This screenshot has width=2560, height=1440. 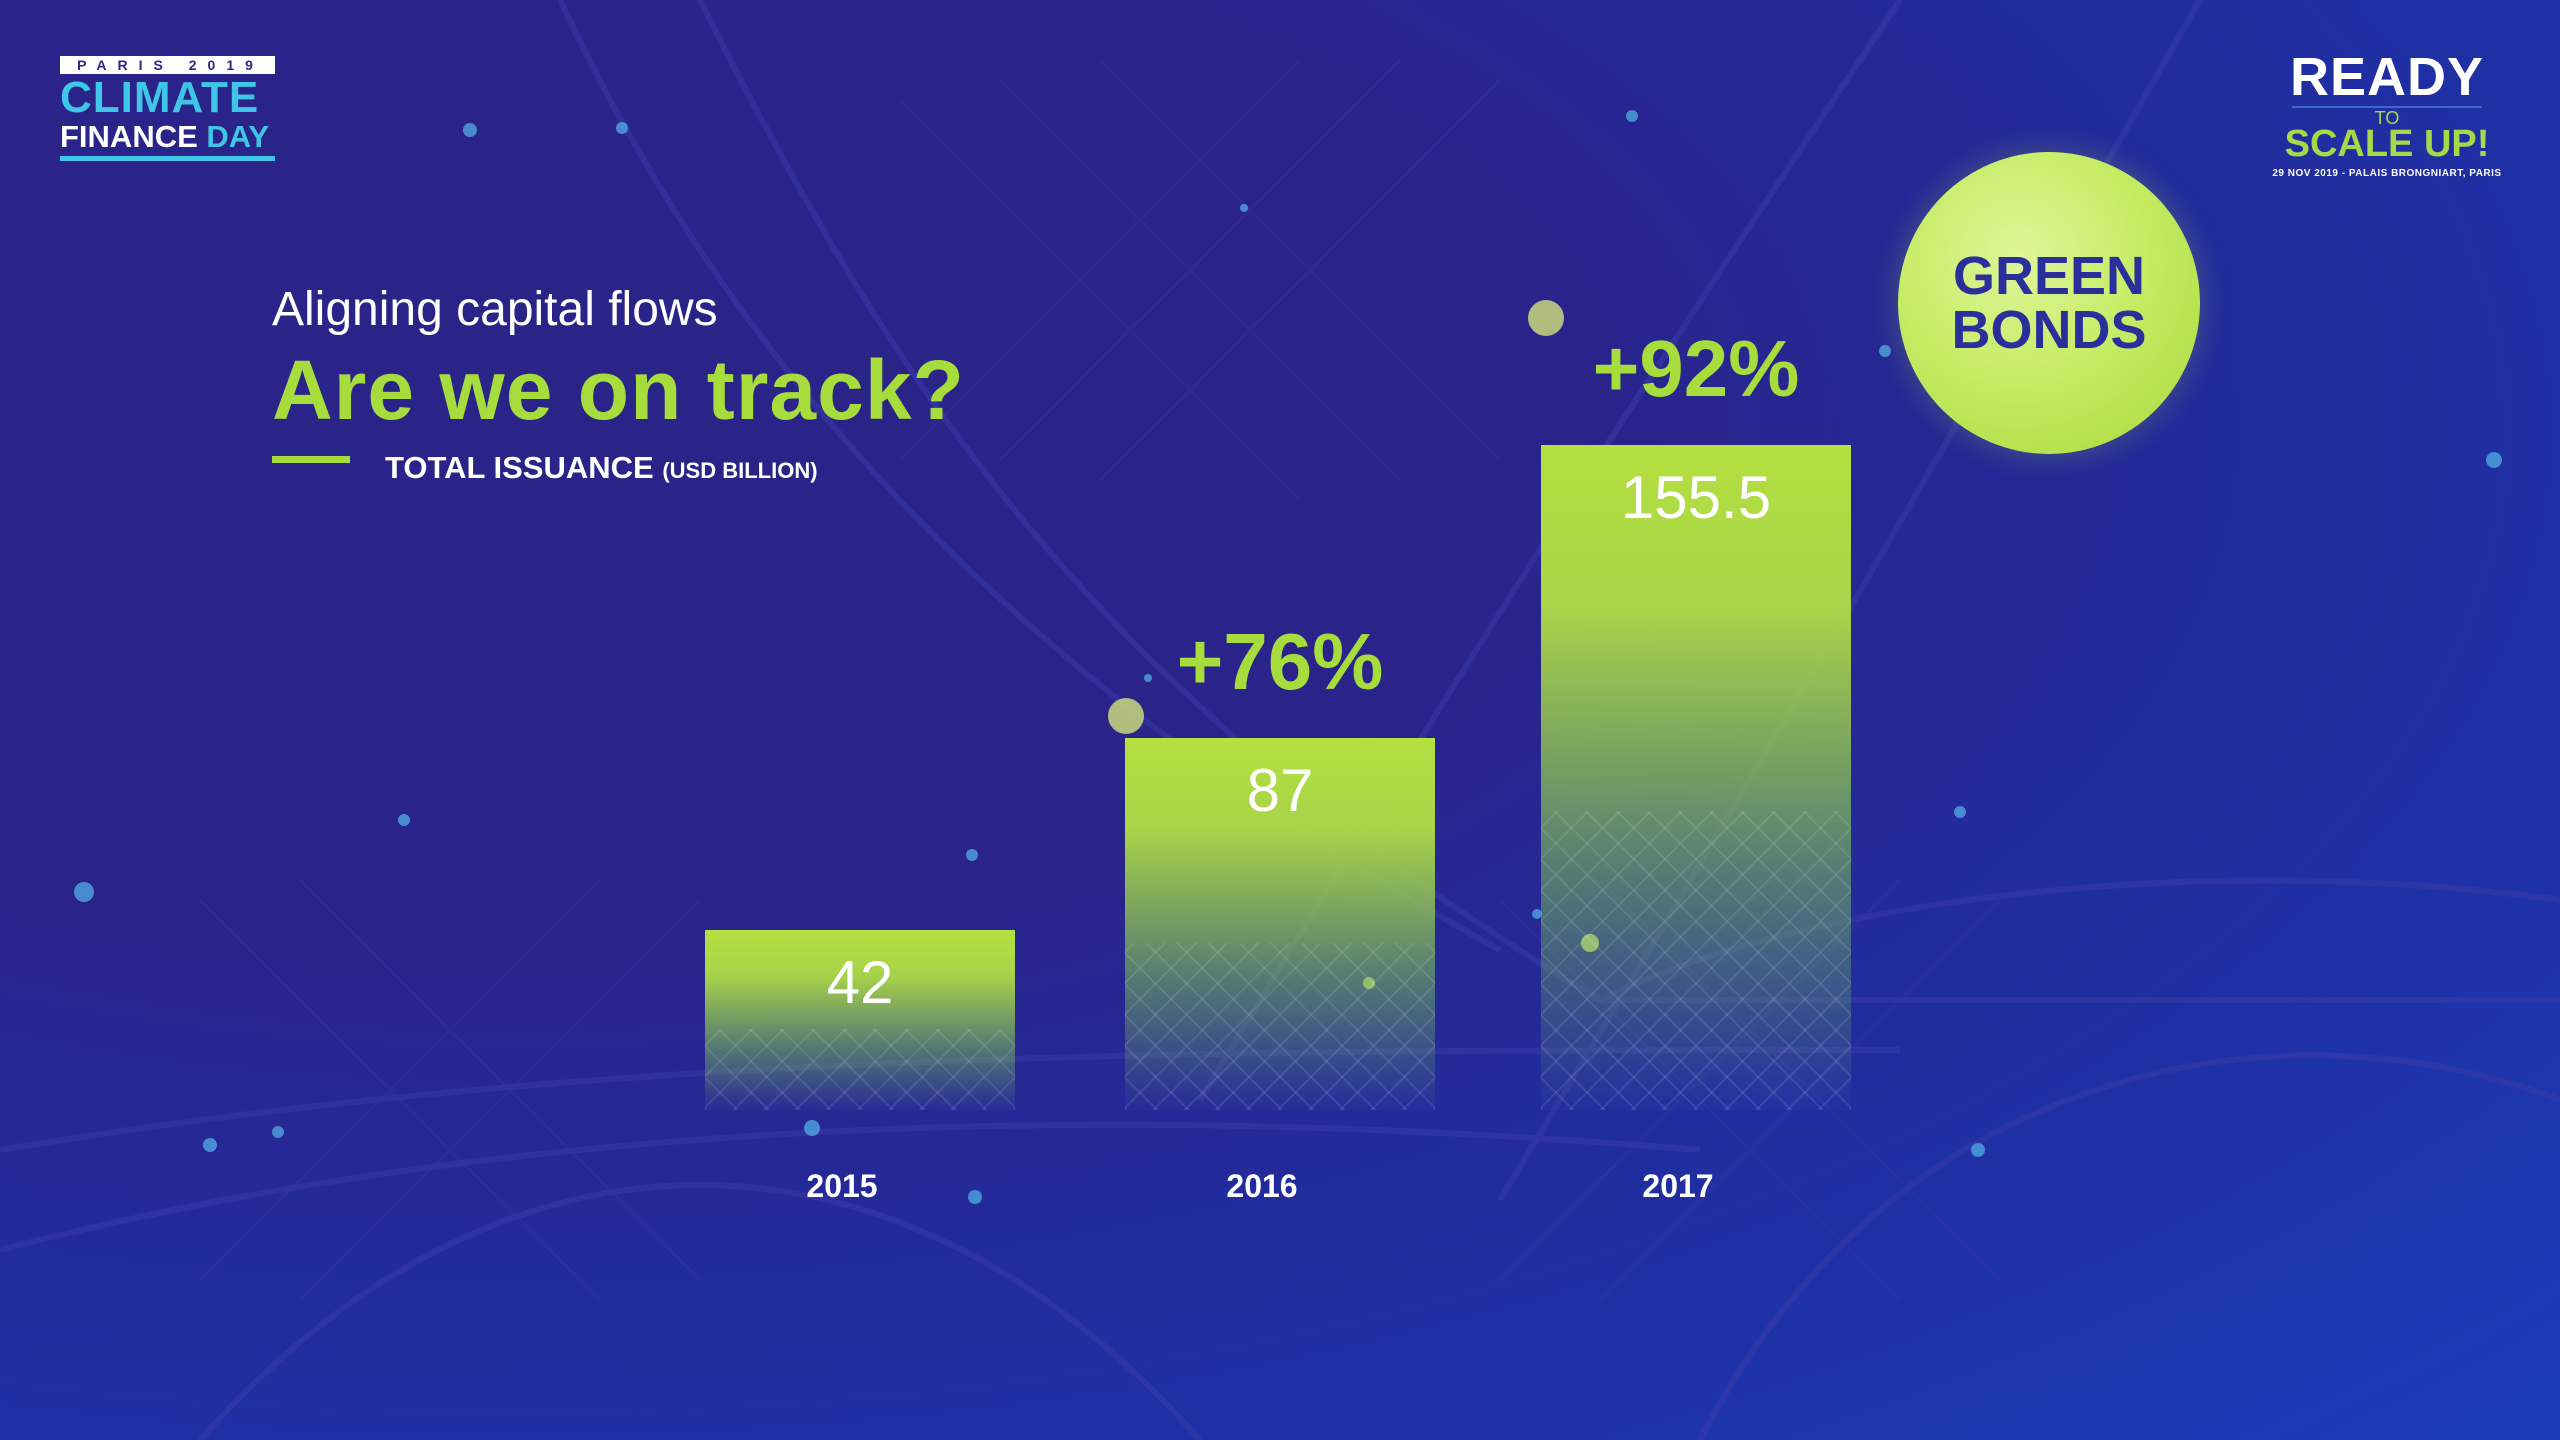 What do you see at coordinates (1696, 777) in the screenshot?
I see `bar-2017` at bounding box center [1696, 777].